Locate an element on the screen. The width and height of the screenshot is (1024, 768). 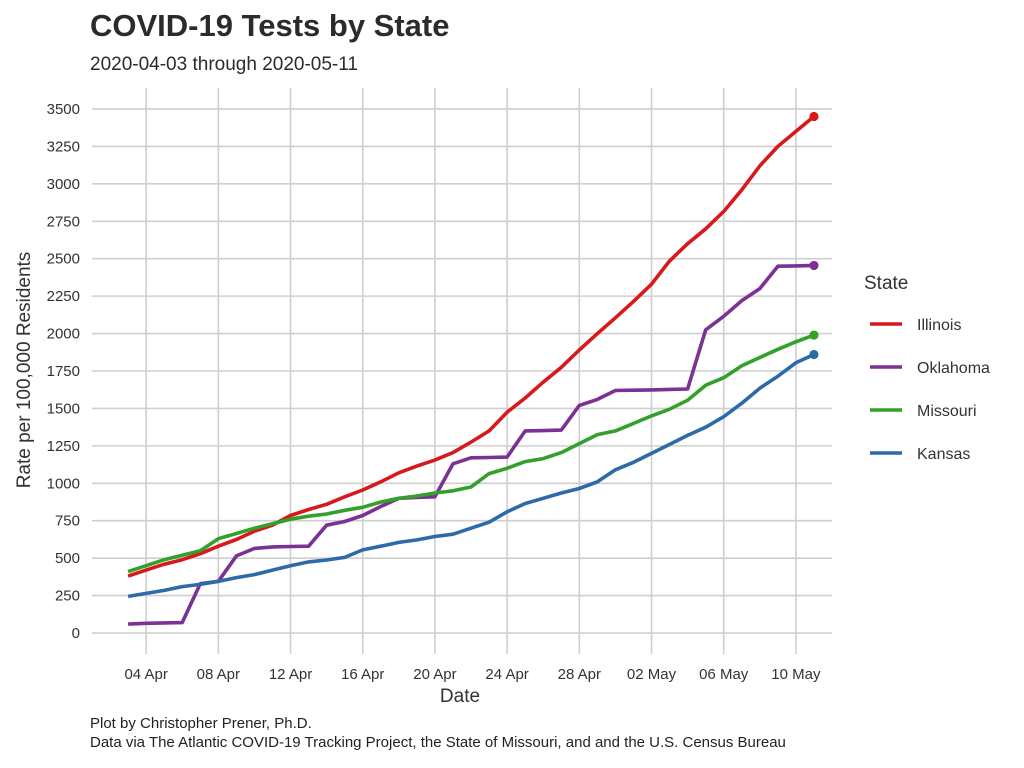
y-tick-label: 0 is located at coordinates (76, 633).